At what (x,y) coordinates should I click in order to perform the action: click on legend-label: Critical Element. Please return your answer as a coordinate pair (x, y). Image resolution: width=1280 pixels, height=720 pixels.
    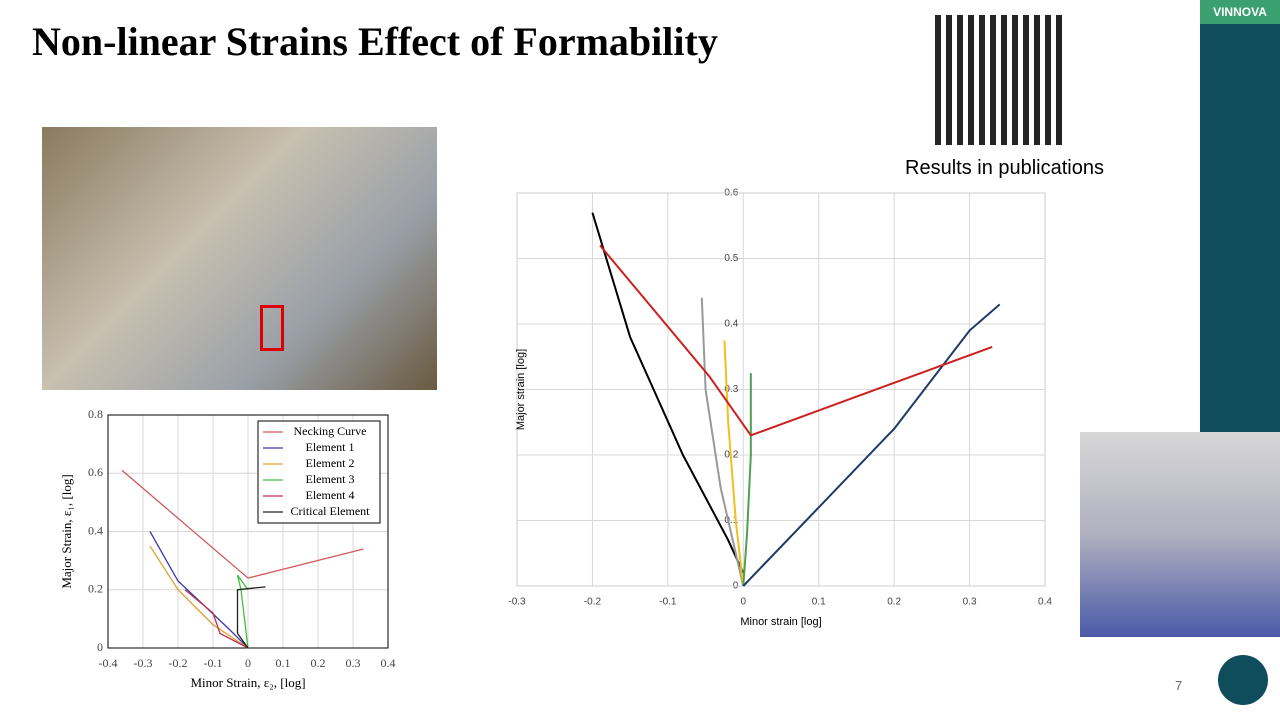
    Looking at the image, I should click on (331, 511).